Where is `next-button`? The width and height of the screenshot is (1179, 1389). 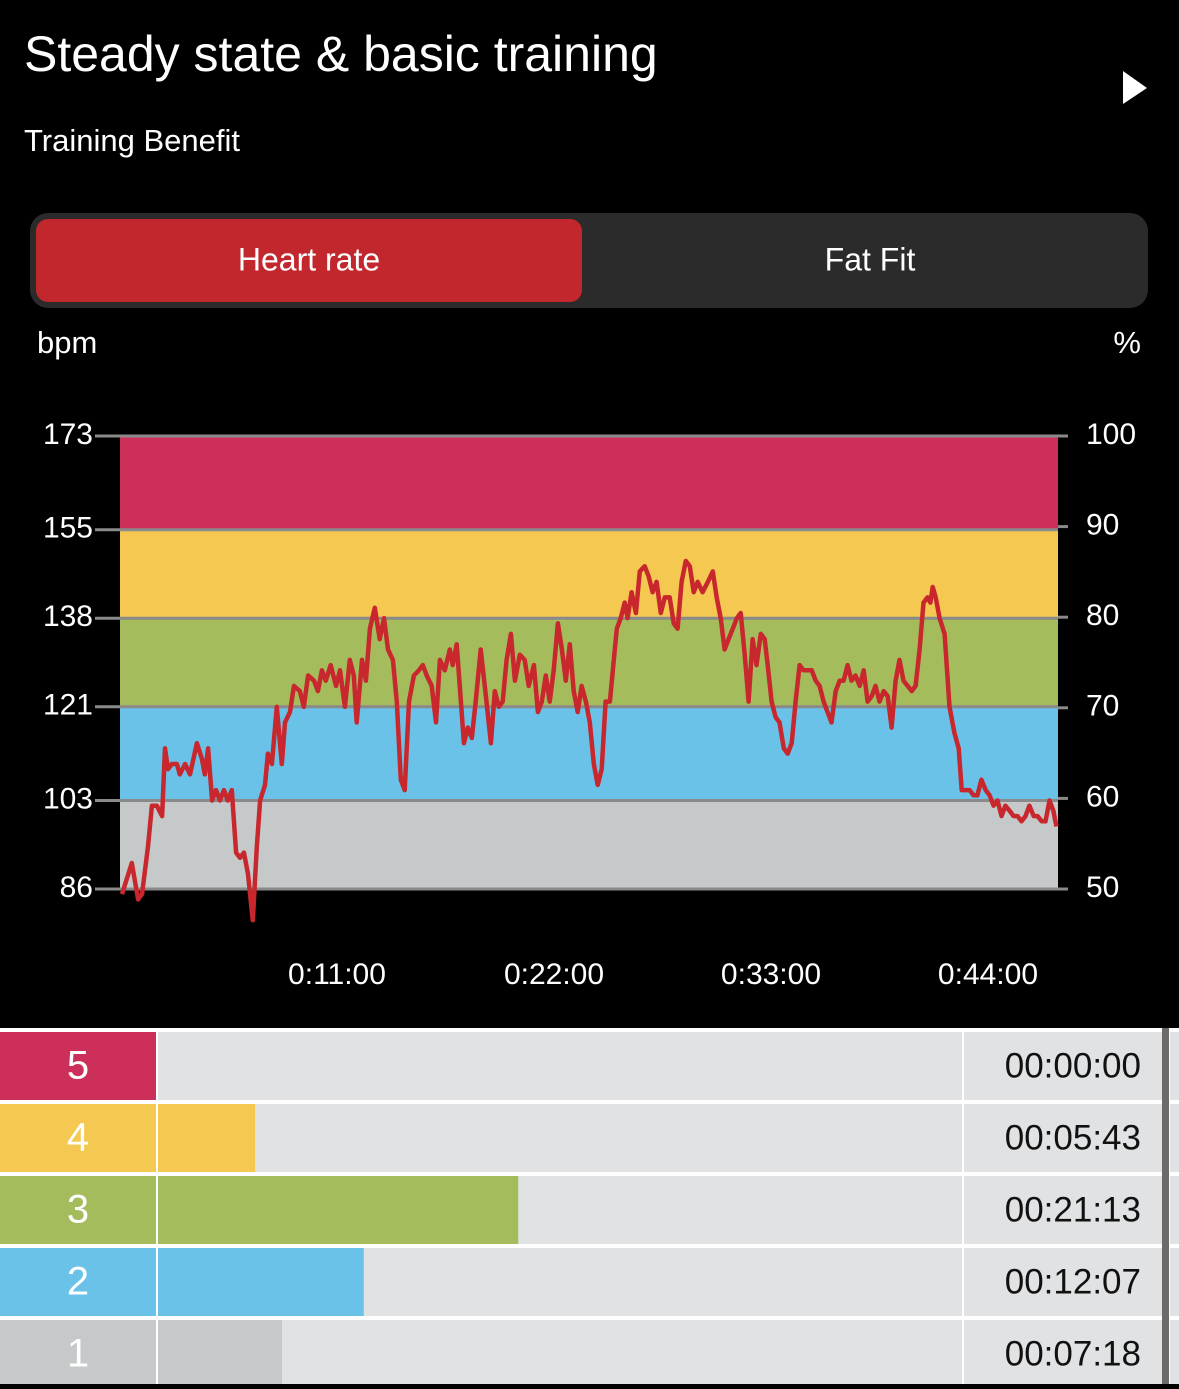 next-button is located at coordinates (1135, 87).